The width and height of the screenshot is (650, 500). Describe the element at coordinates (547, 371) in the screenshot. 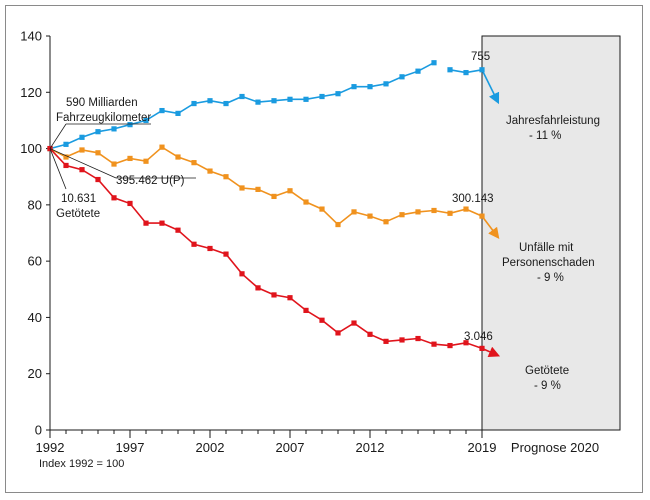

I see `getoetete-forecast-label: Getötete` at that location.